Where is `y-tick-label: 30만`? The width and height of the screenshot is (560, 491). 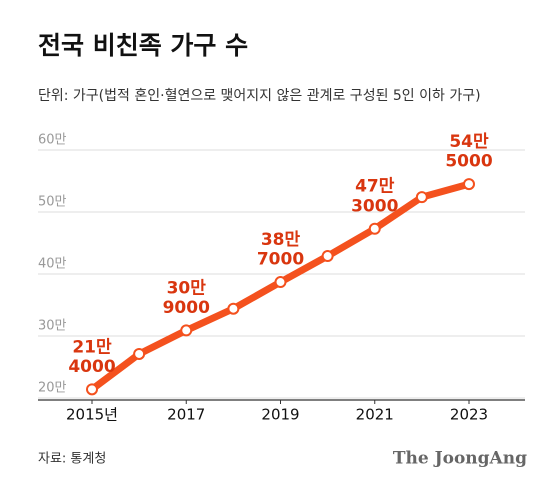
y-tick-label: 30만 is located at coordinates (52, 326).